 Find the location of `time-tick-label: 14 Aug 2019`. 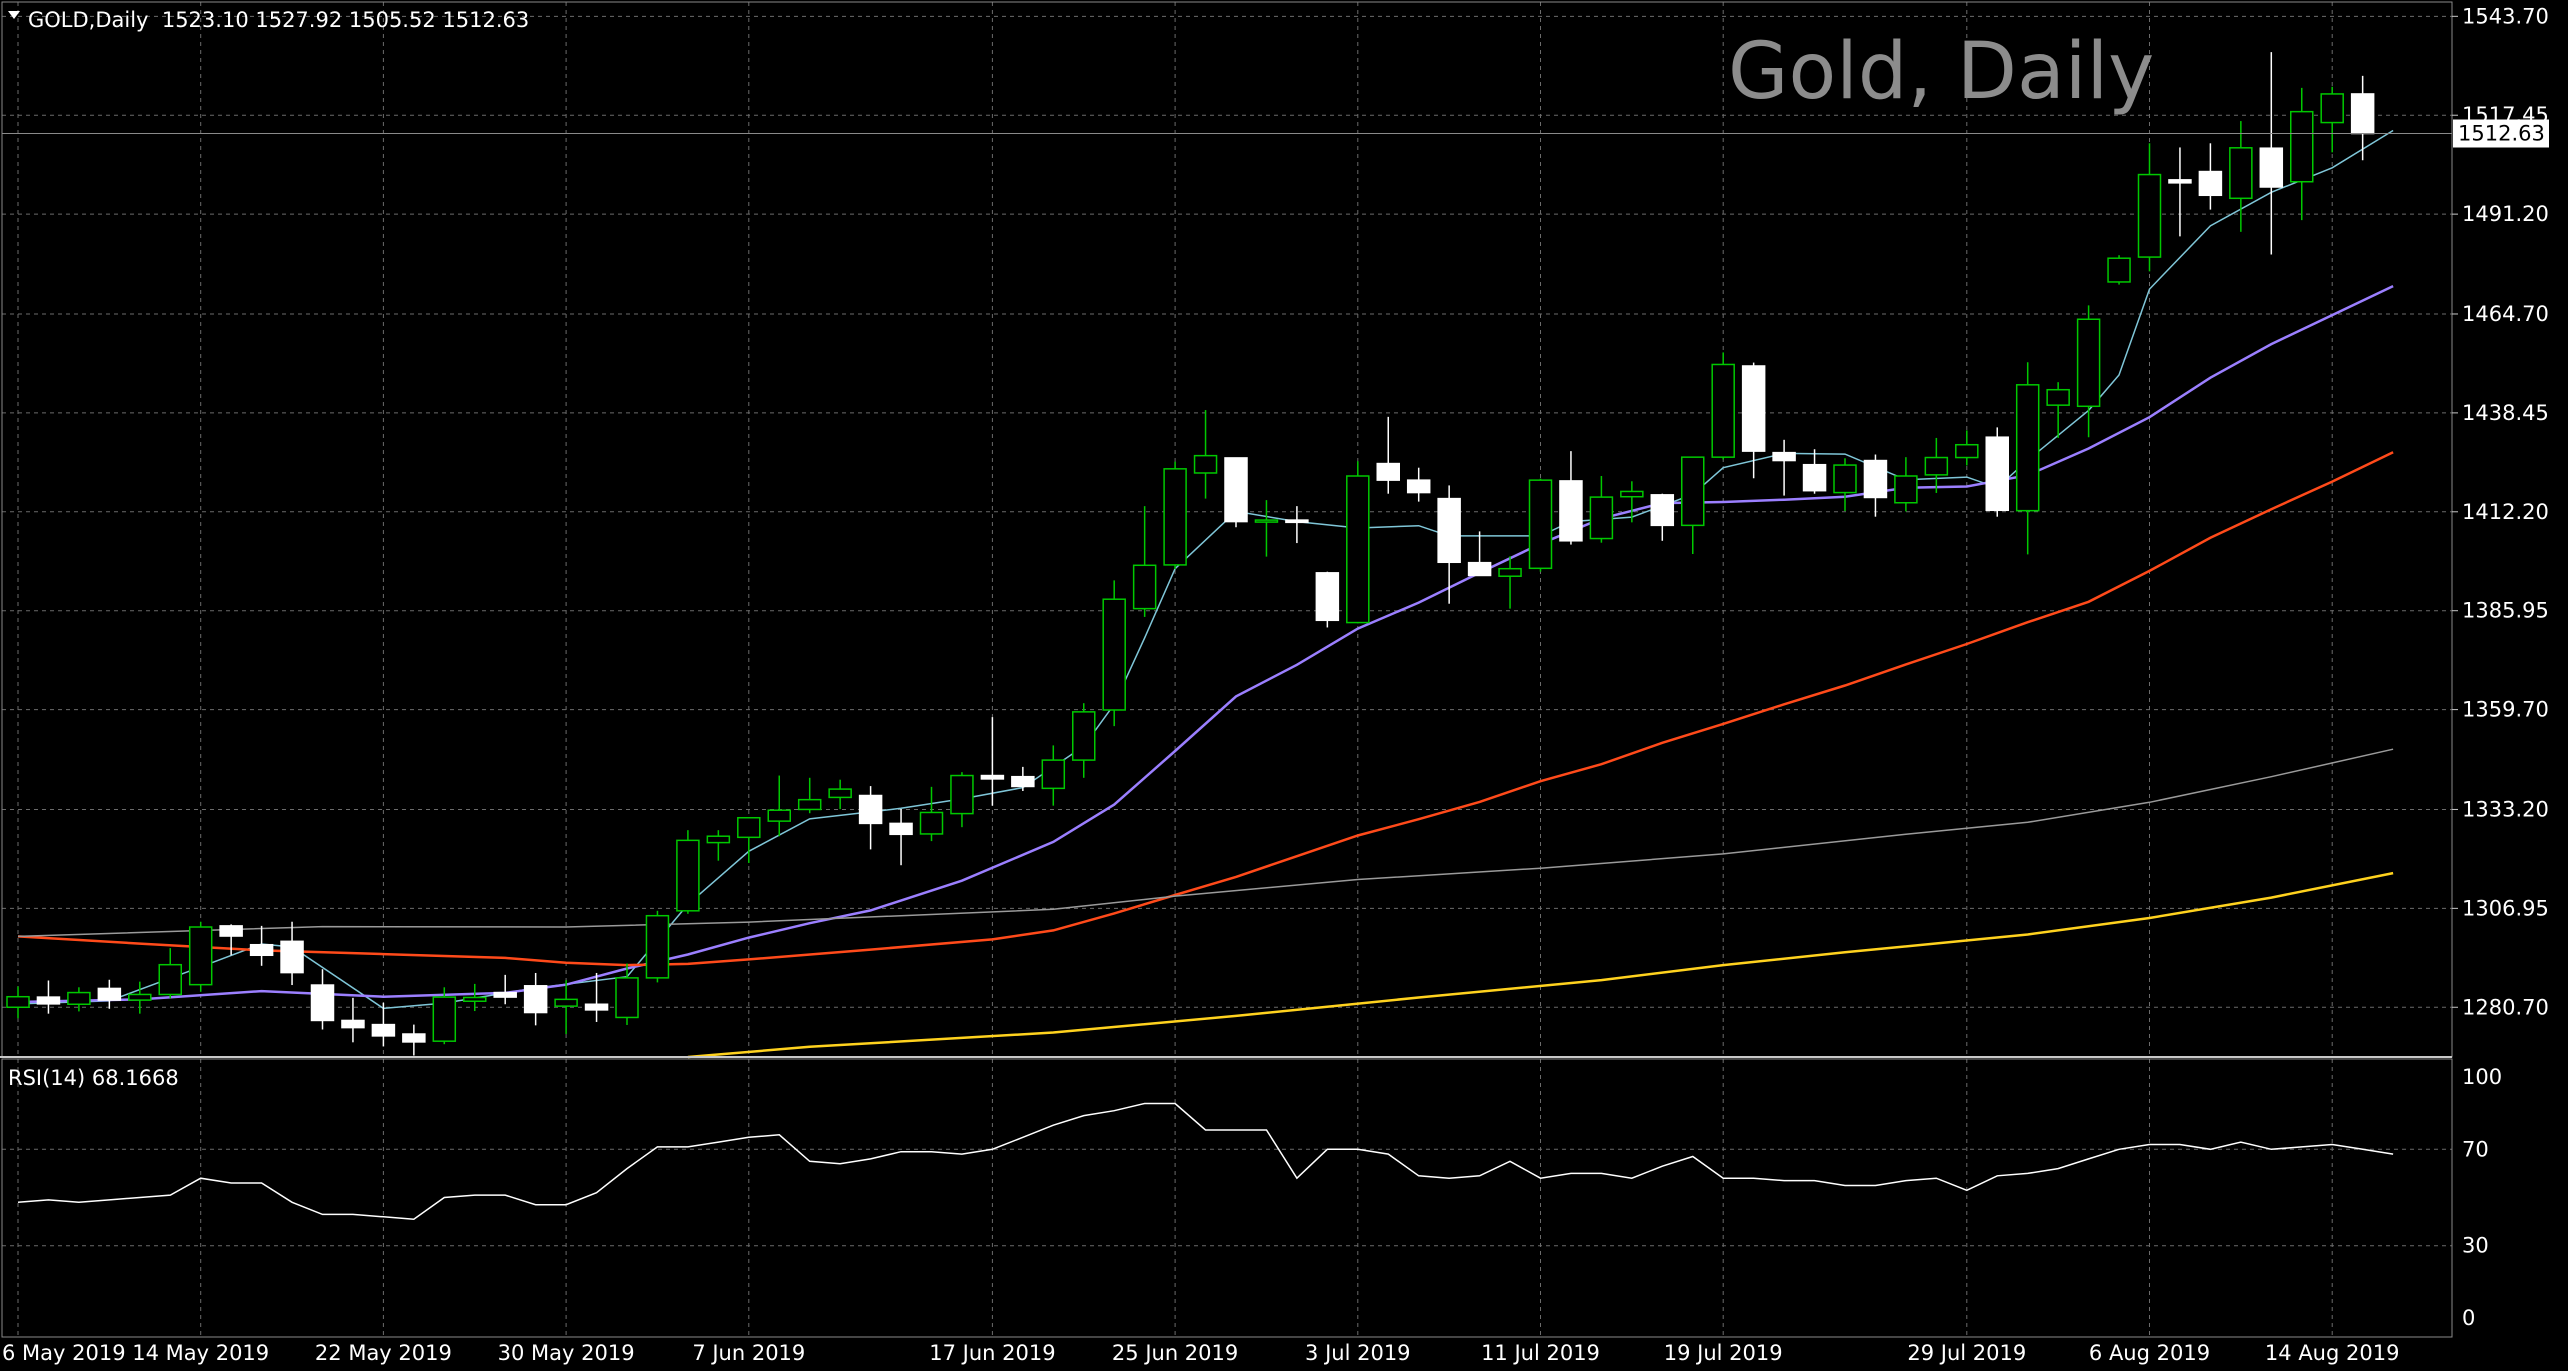

time-tick-label: 14 Aug 2019 is located at coordinates (2332, 1353).